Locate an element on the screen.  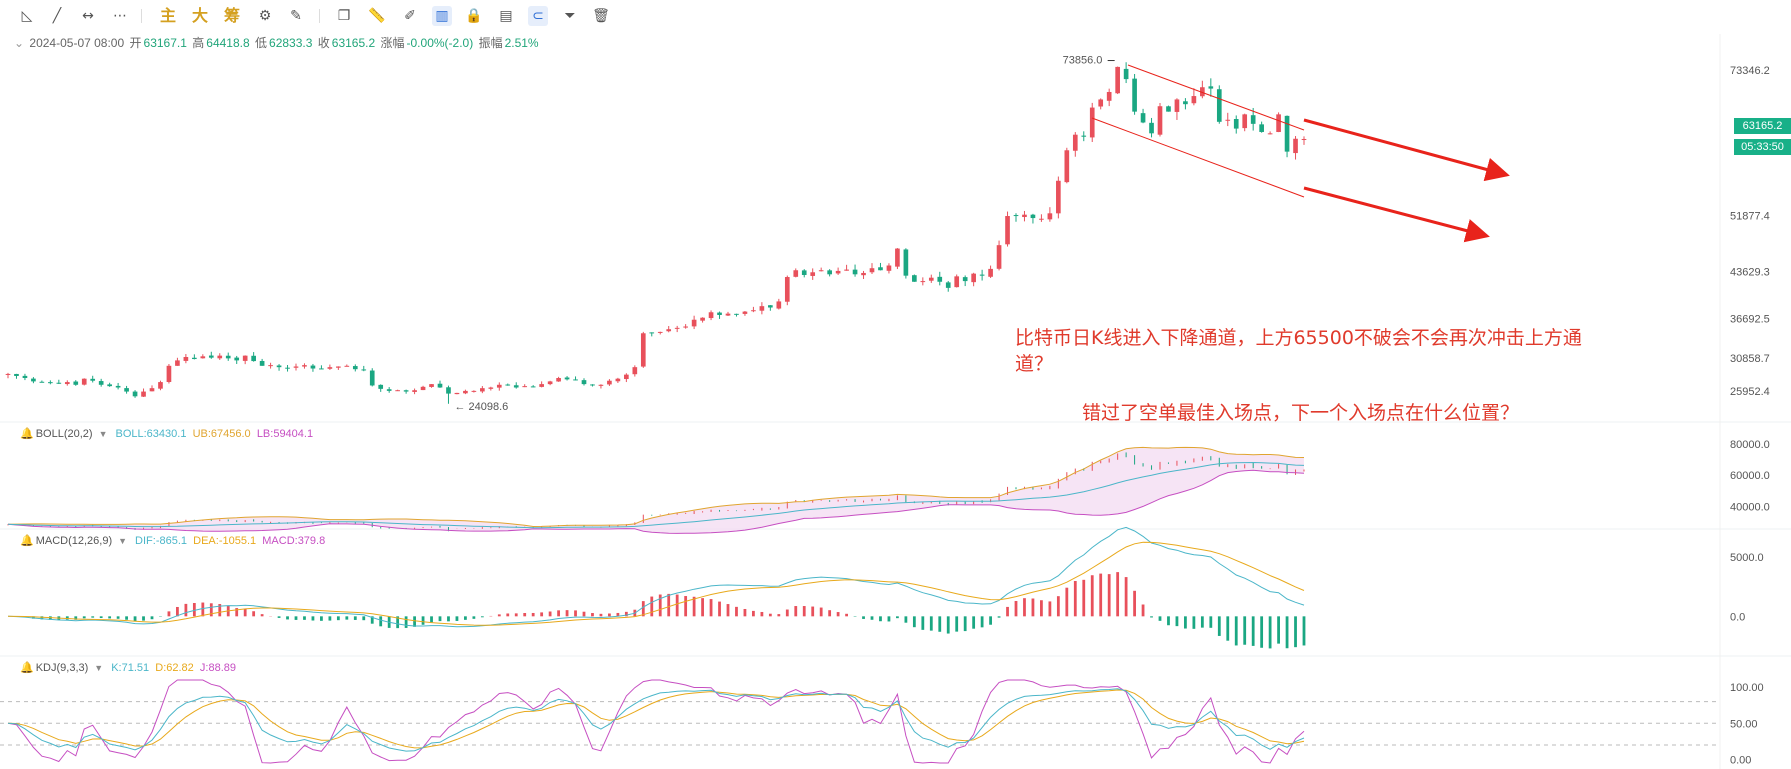
price-range-icon: ↔ is located at coordinates (88, 16).